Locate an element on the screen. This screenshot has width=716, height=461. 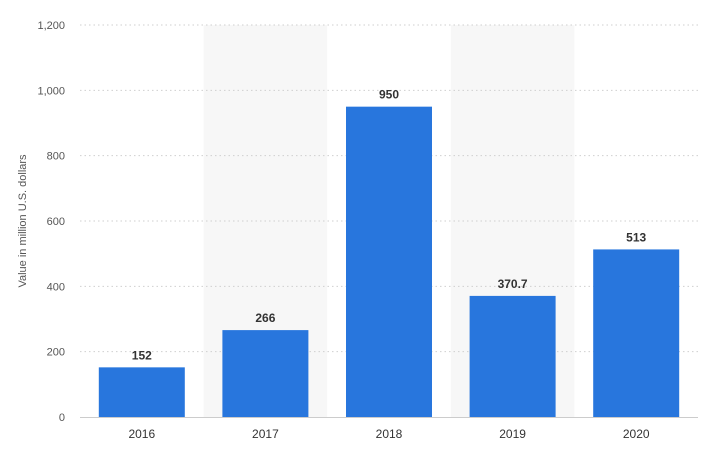
bar-2020 is located at coordinates (636, 333).